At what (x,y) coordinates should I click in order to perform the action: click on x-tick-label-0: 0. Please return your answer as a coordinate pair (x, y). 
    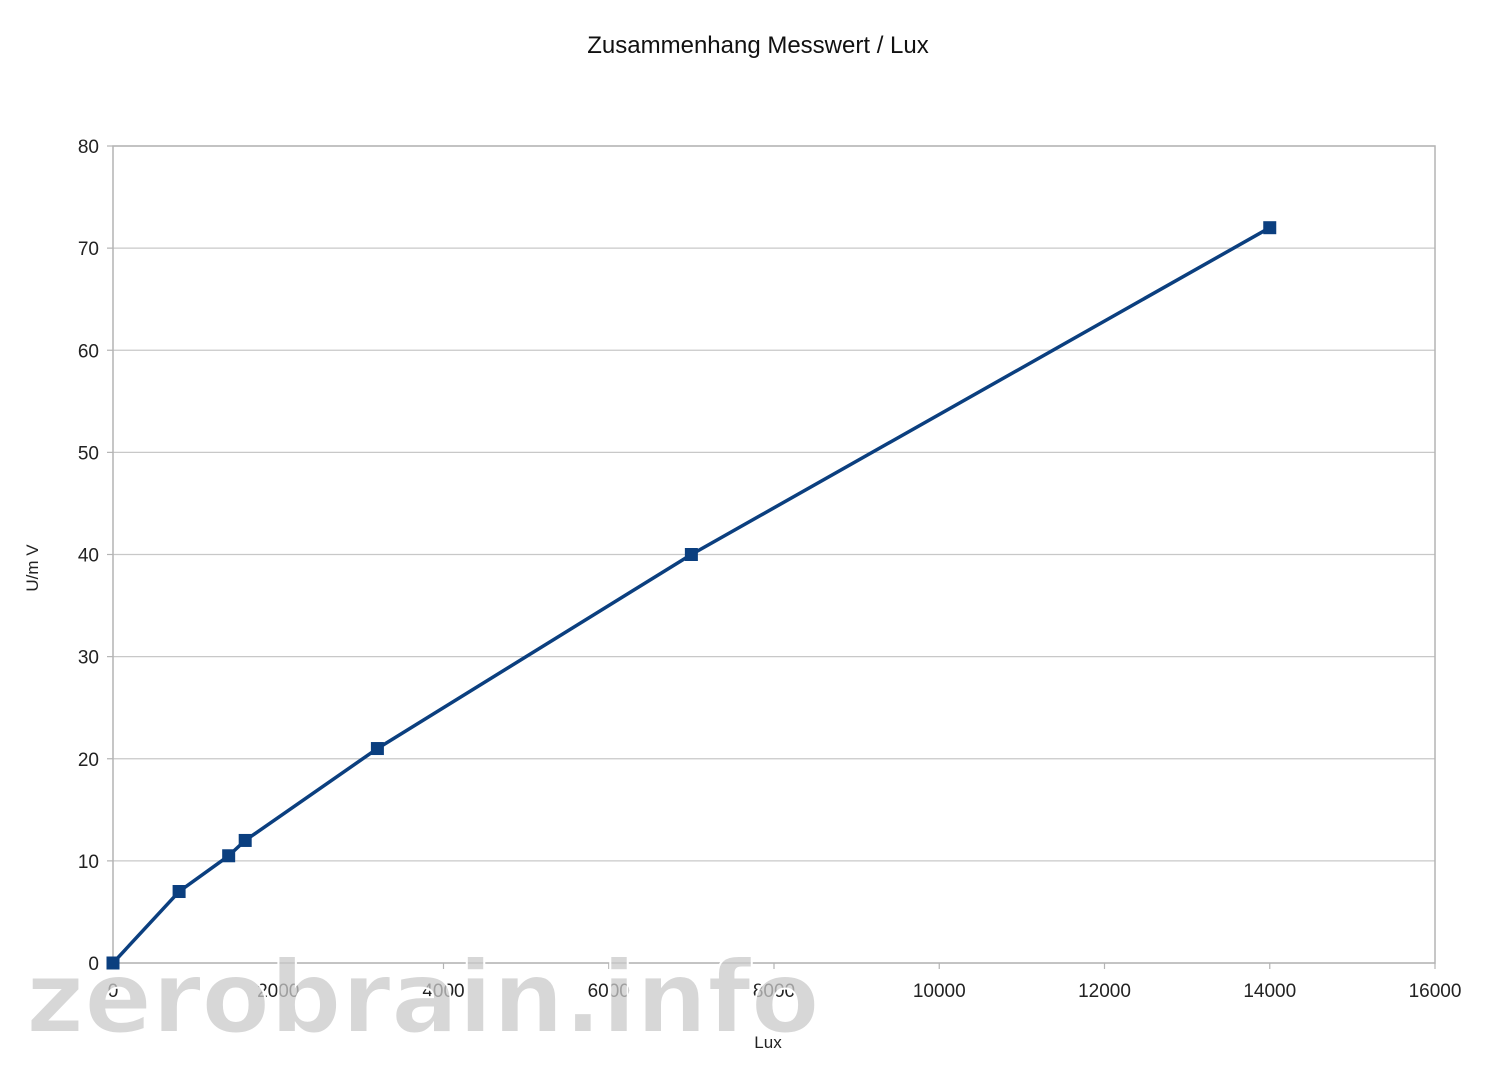
    Looking at the image, I should click on (113, 991).